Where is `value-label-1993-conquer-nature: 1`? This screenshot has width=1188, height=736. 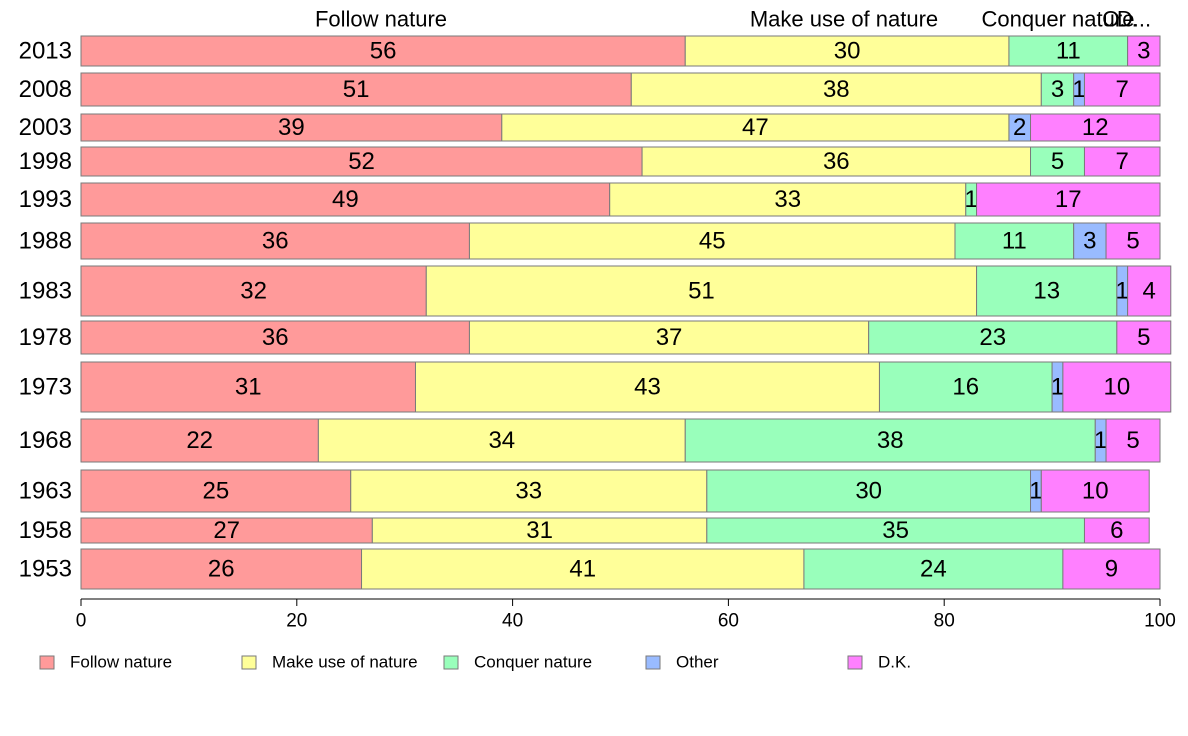
value-label-1993-conquer-nature: 1 is located at coordinates (970, 199).